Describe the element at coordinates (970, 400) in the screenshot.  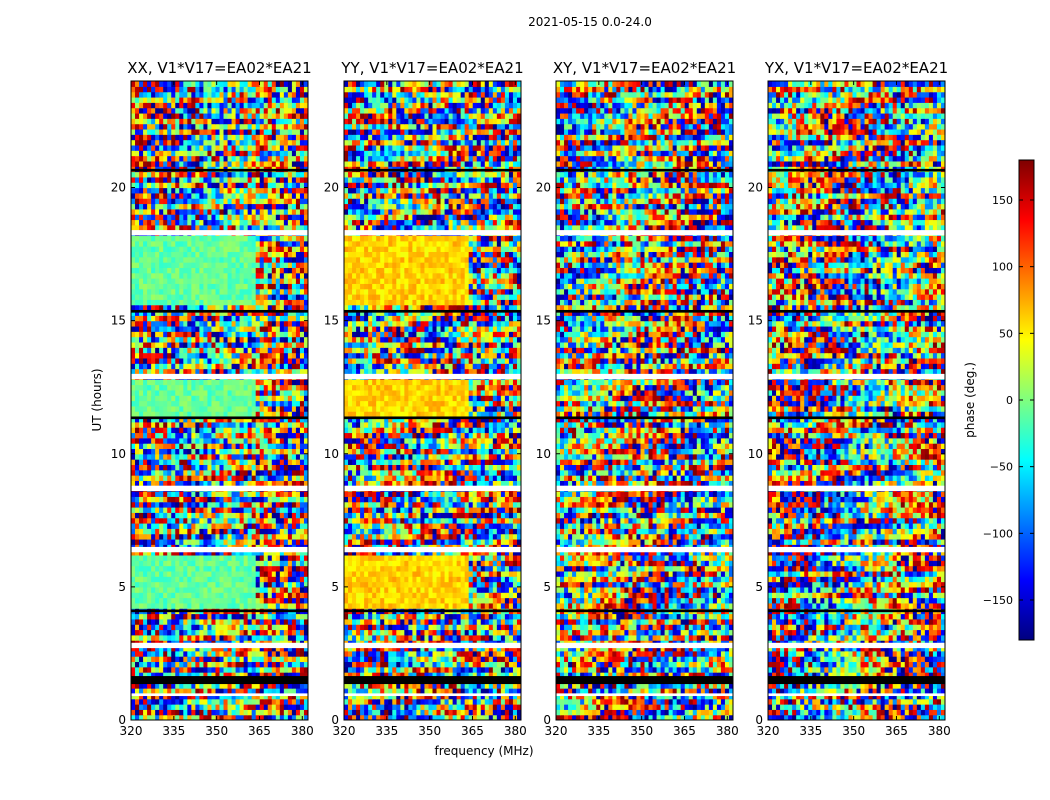
I see `colorbar-label: phase (deg.)` at that location.